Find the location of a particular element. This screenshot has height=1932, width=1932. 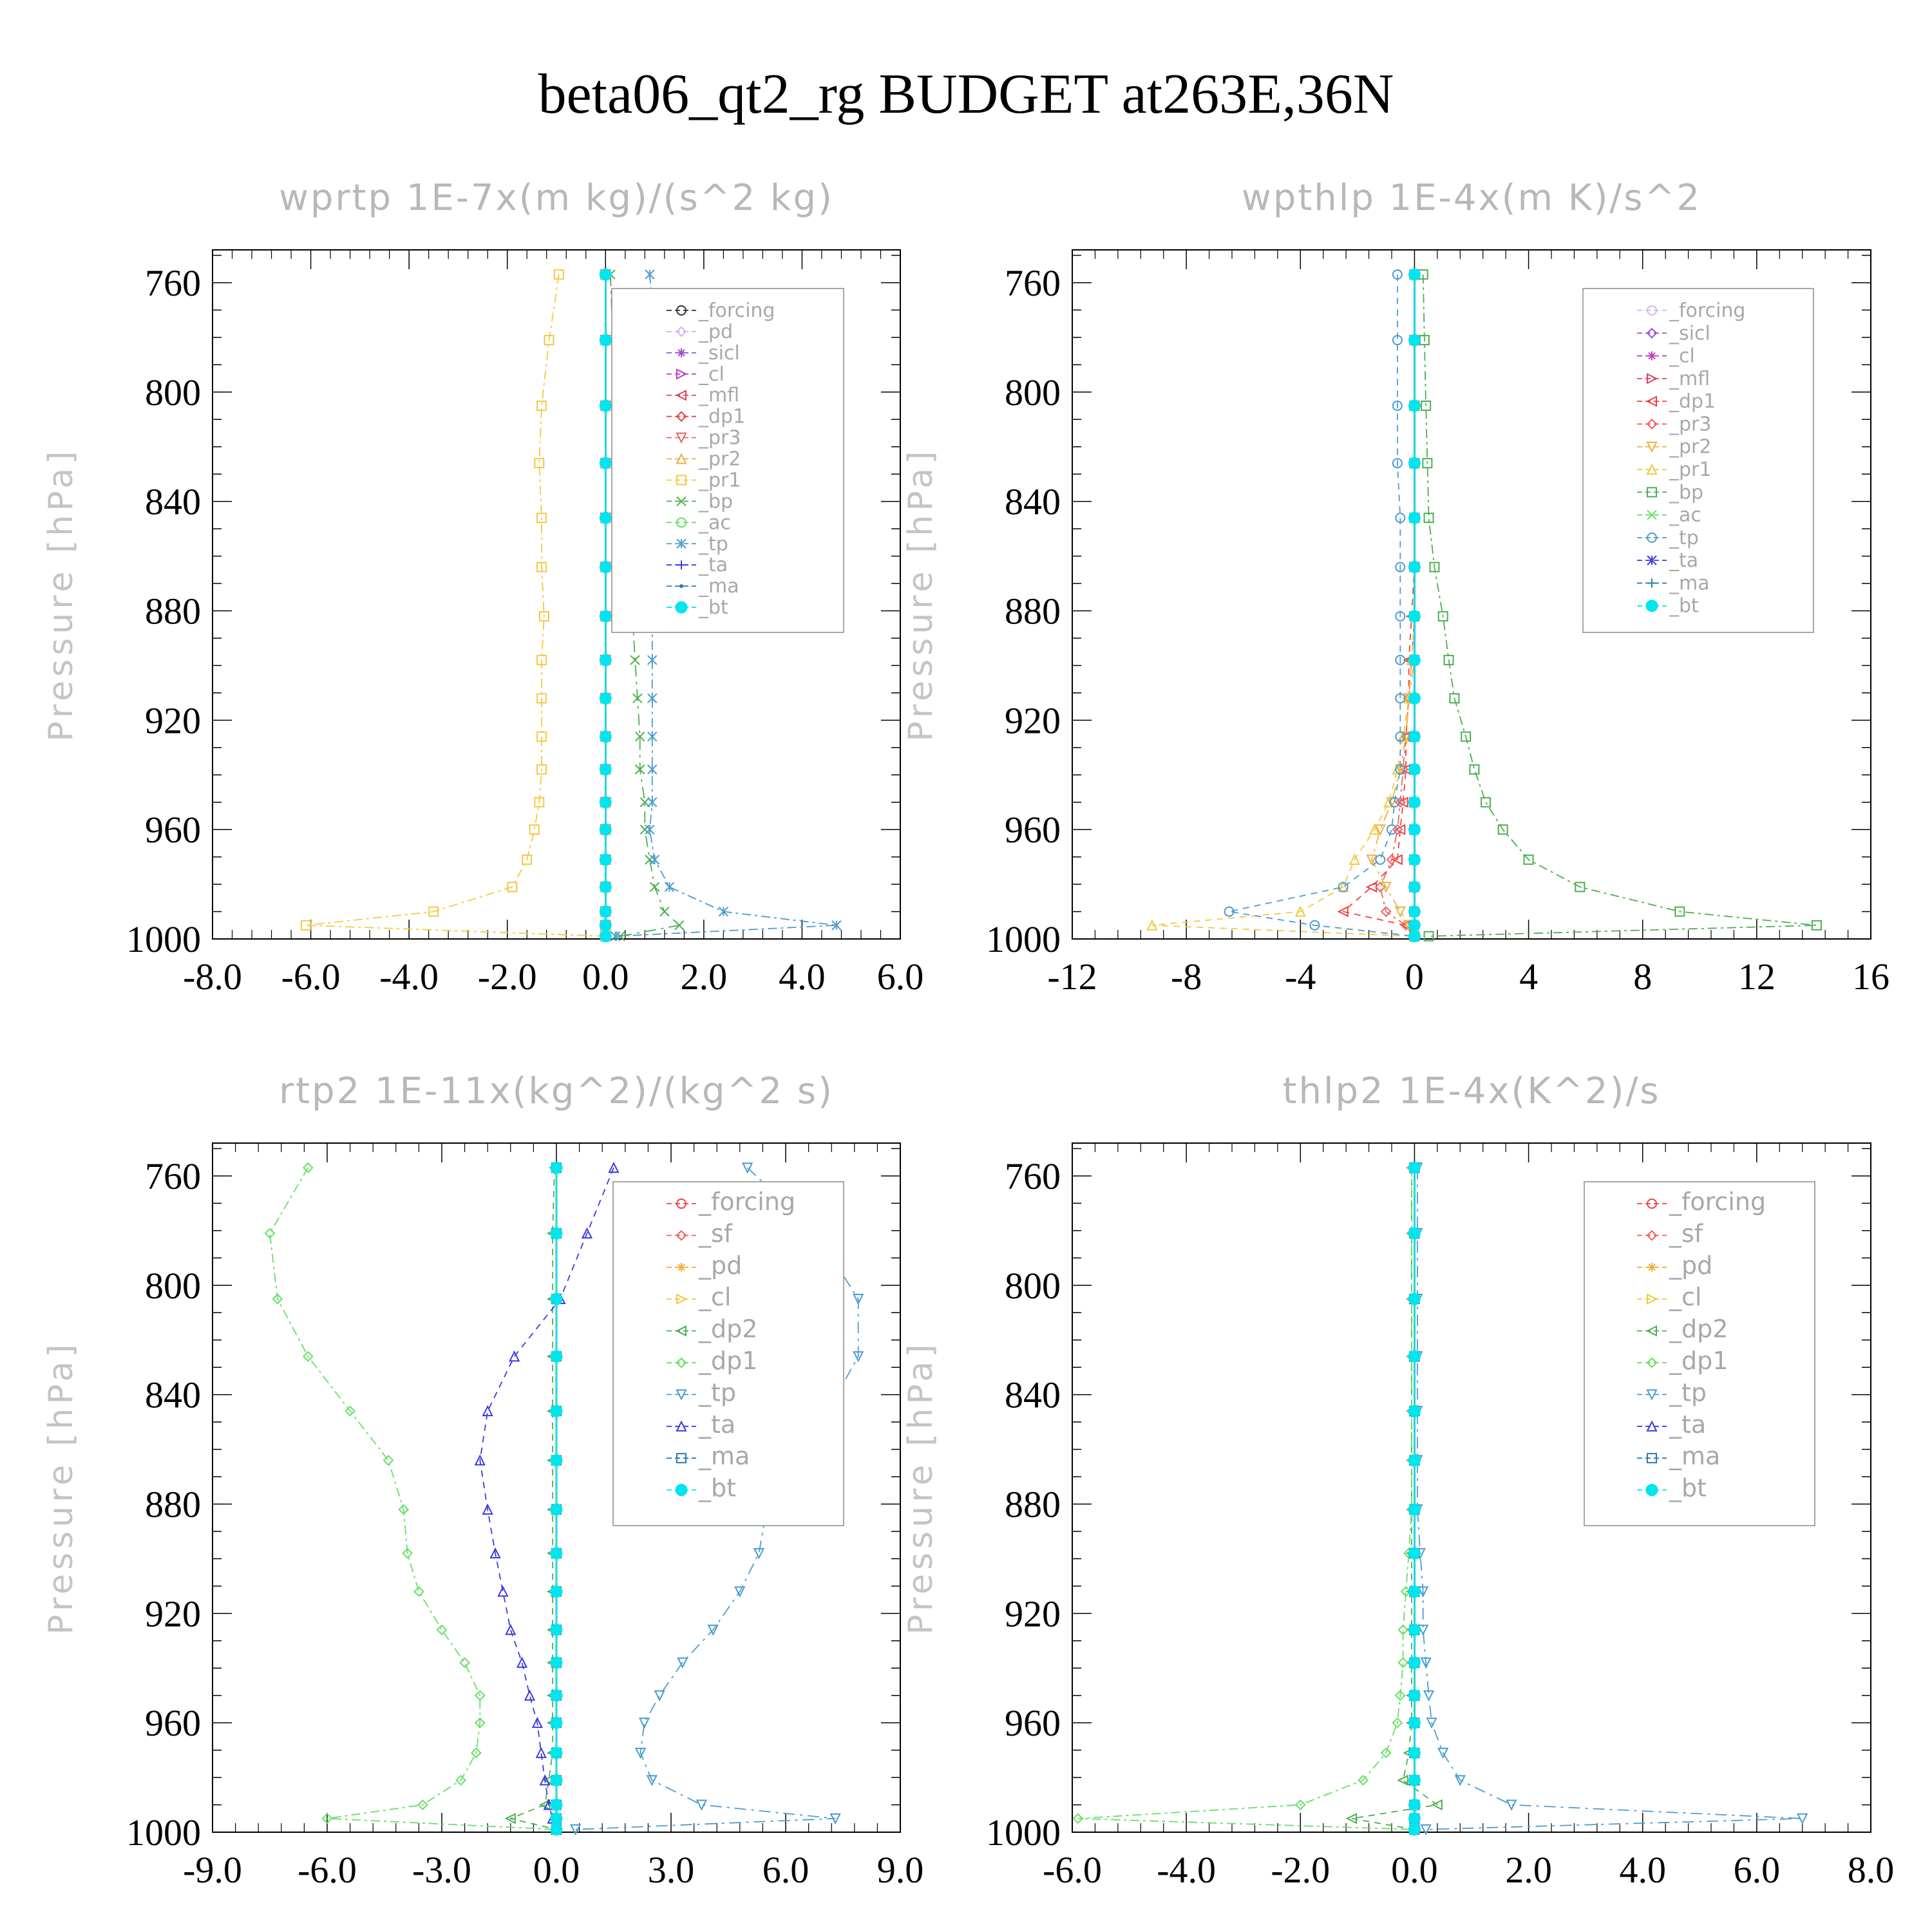

legend-label: _ma is located at coordinates (724, 1456).